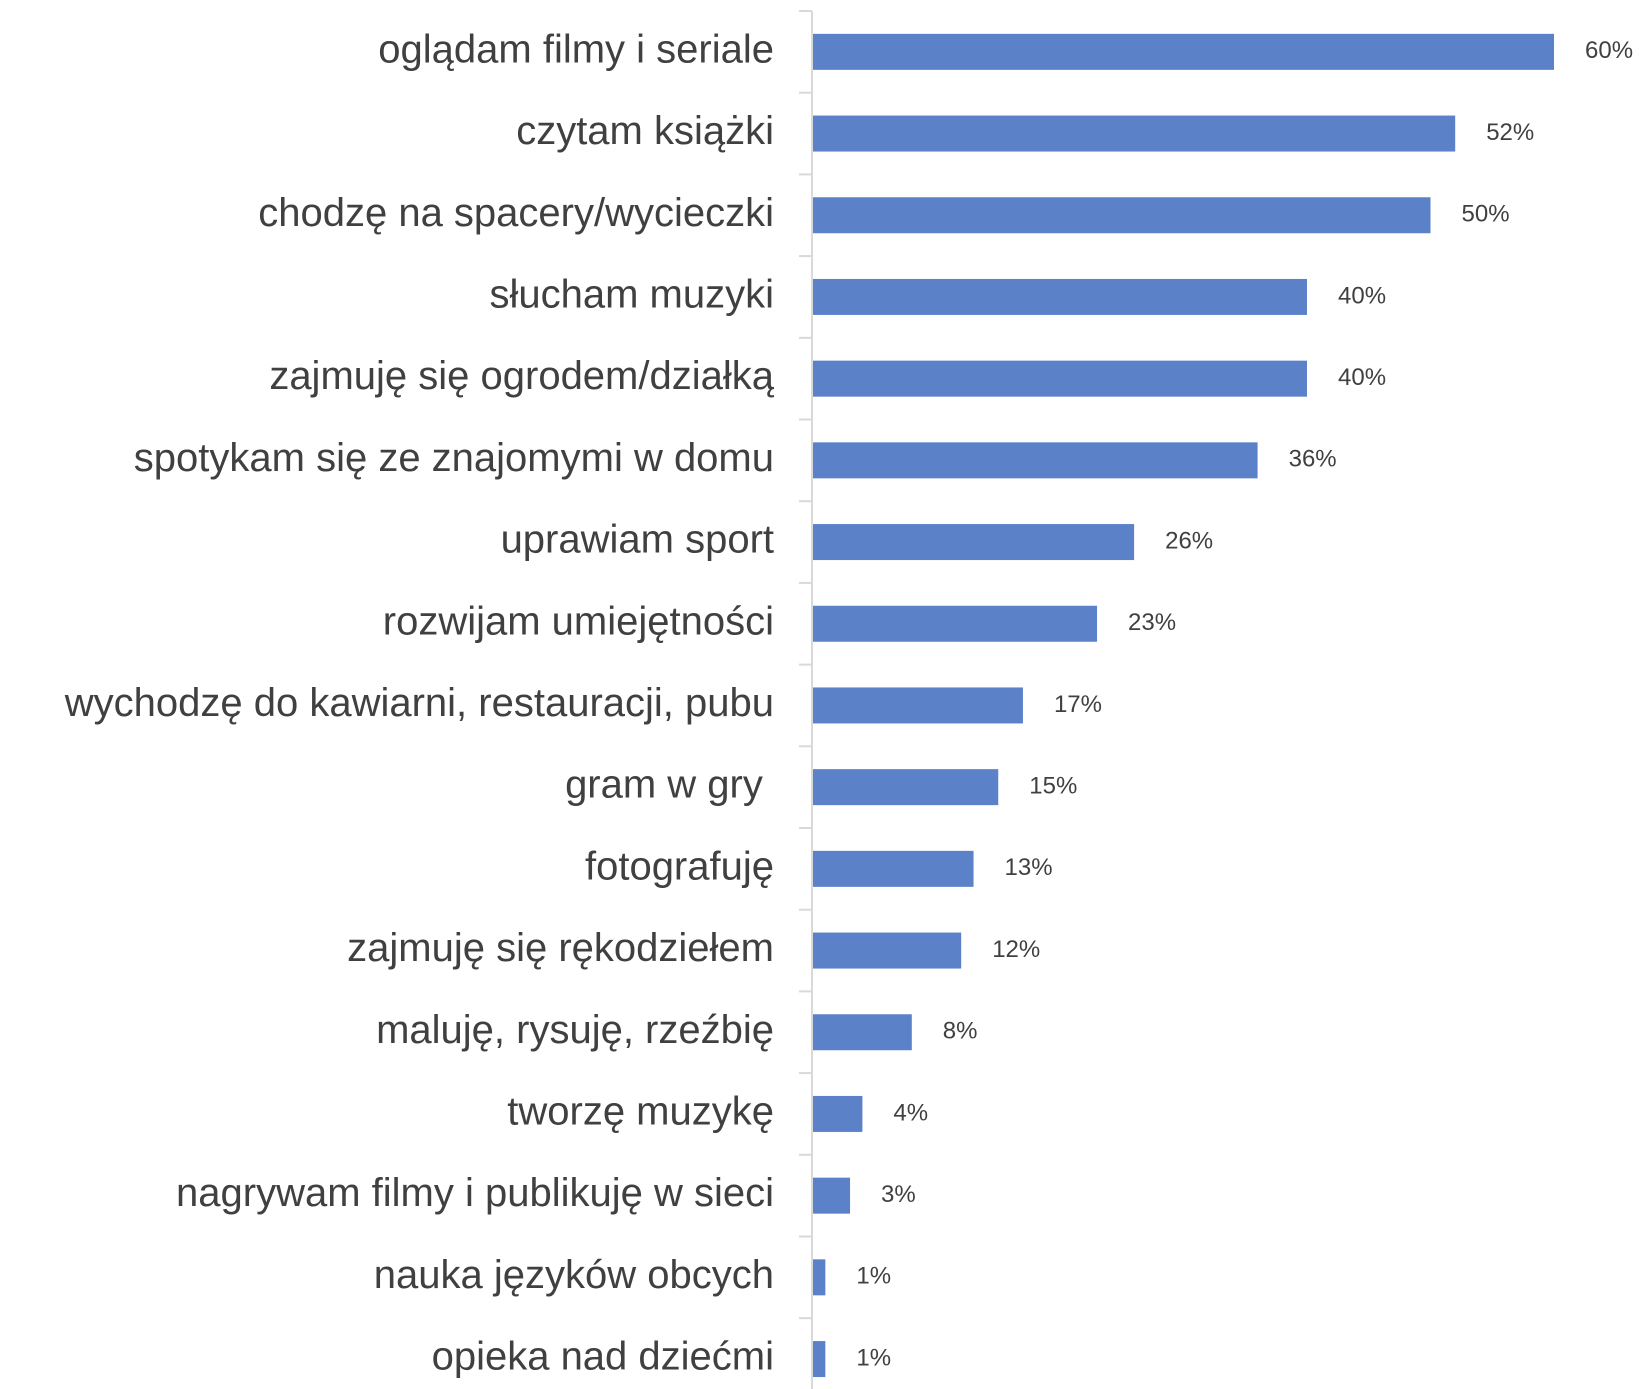 The width and height of the screenshot is (1639, 1389). What do you see at coordinates (1189, 540) in the screenshot?
I see `value-label: 26%` at bounding box center [1189, 540].